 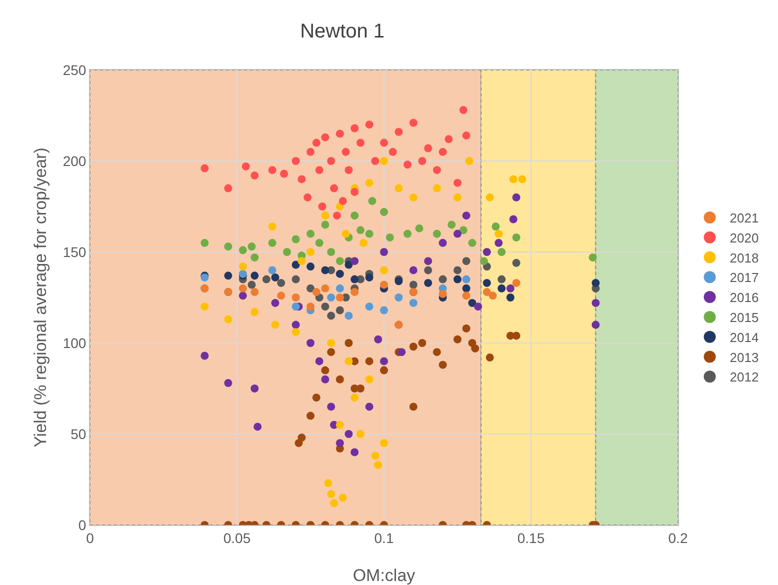 What do you see at coordinates (531, 538) in the screenshot?
I see `x-tick-label: 0.15` at bounding box center [531, 538].